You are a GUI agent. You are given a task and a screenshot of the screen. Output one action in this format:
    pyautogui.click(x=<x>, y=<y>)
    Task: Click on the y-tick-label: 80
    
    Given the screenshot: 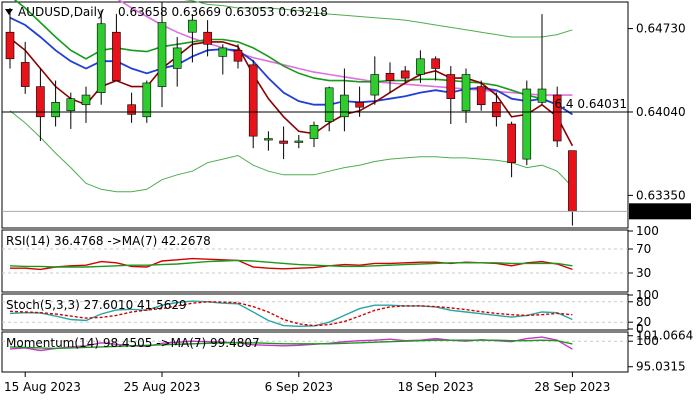 What is the action you would take?
    pyautogui.click(x=643, y=302)
    